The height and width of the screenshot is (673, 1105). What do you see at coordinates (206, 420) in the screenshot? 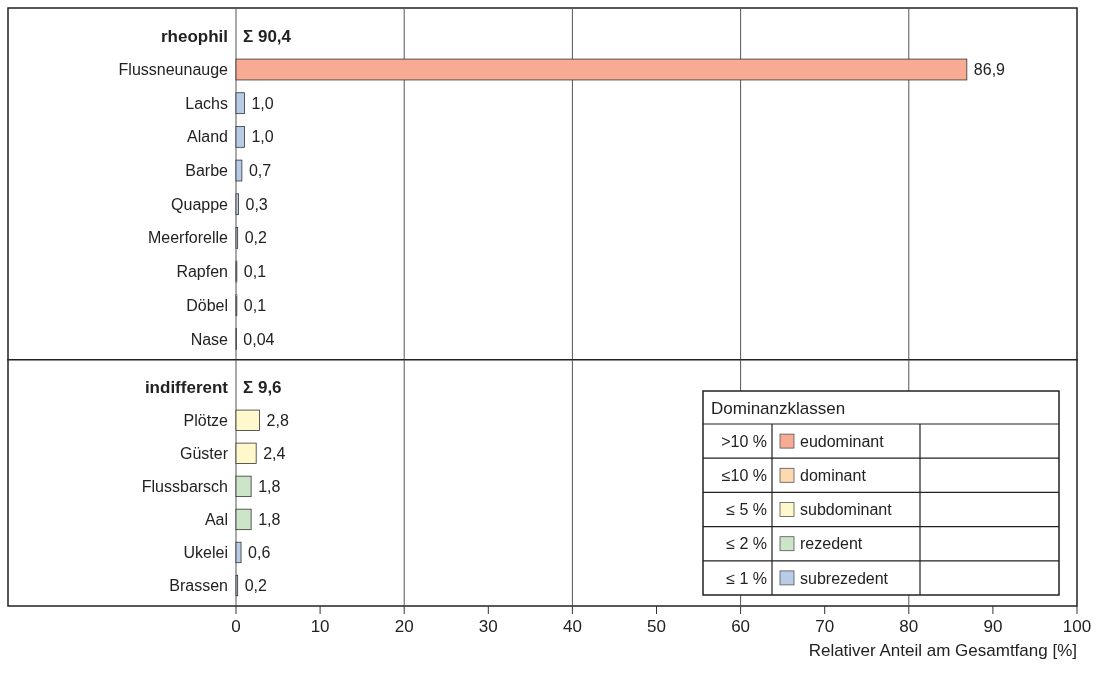
I see `y-tick-label: Plötze` at bounding box center [206, 420].